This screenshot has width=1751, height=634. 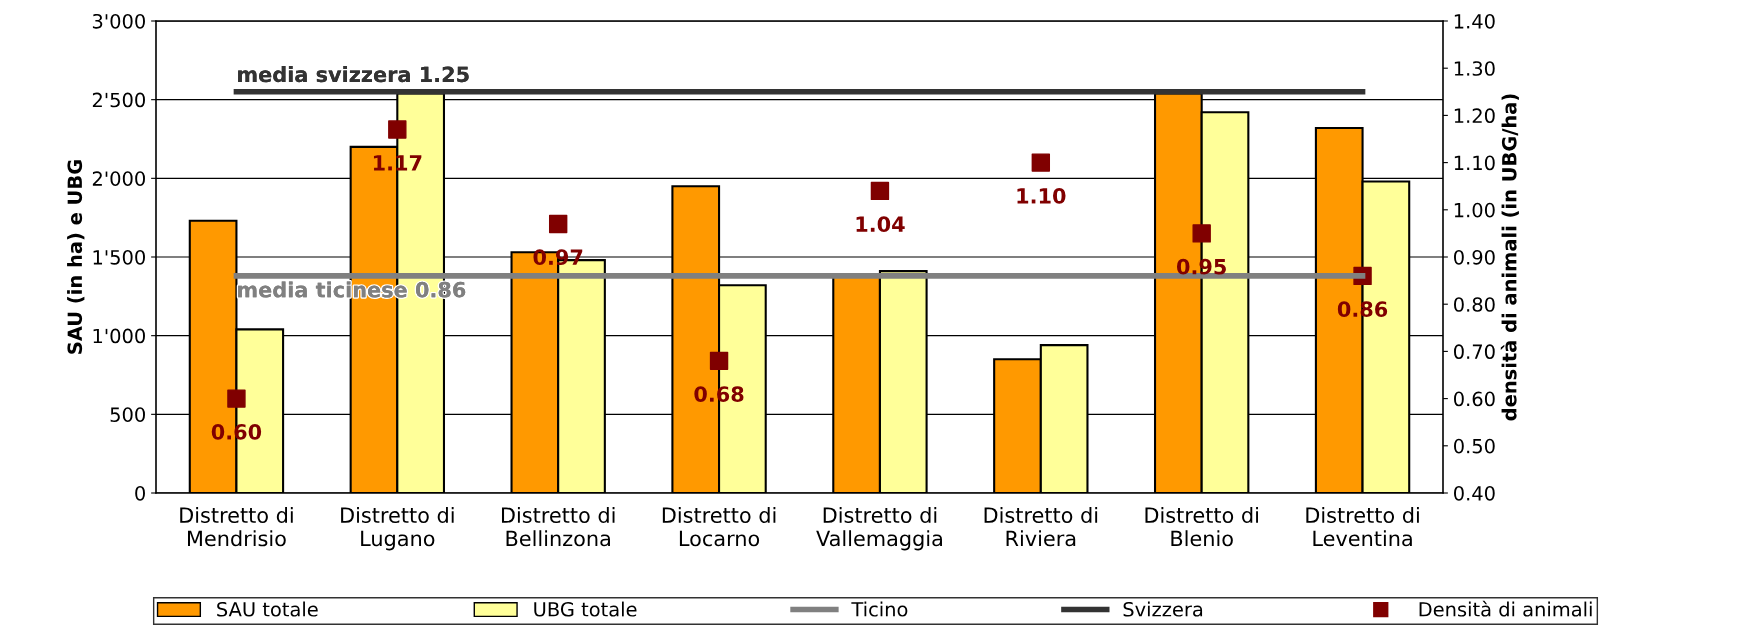 What do you see at coordinates (1509, 257) in the screenshot?
I see `y2-axis-title: densità di animali (in UBG/ha)` at bounding box center [1509, 257].